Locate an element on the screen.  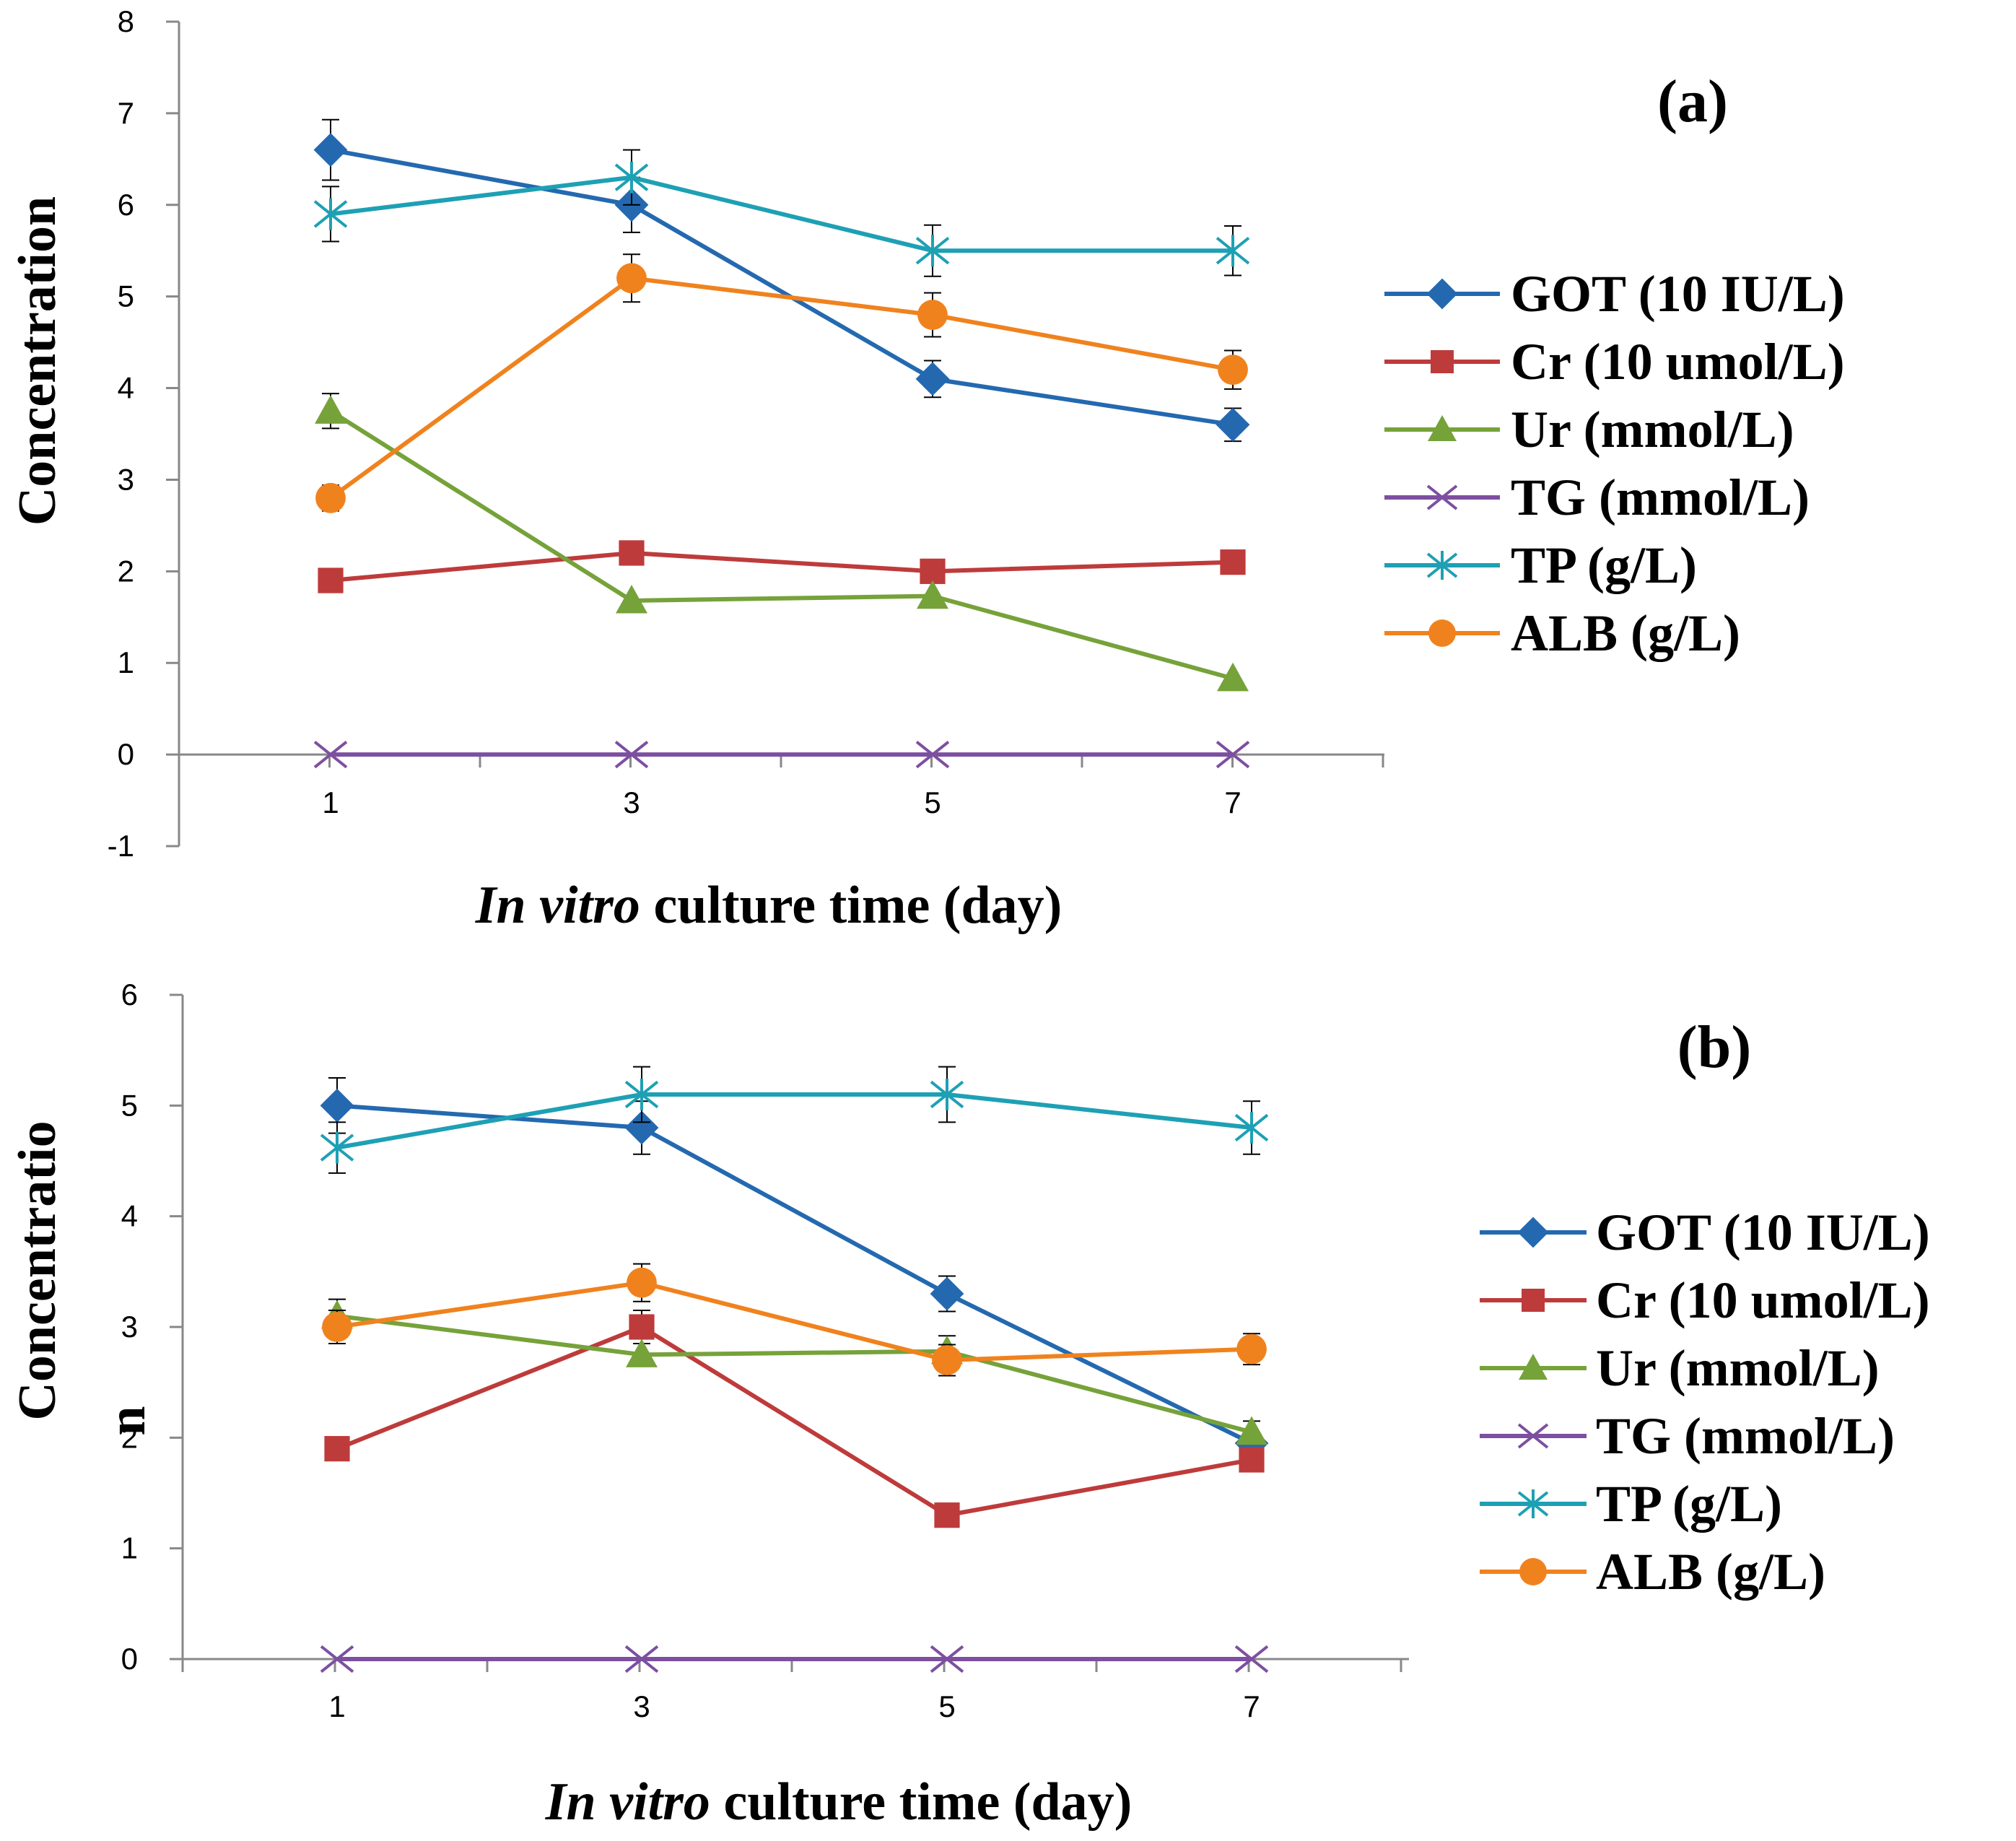
panel-a-x-tick-label: 7 is located at coordinates (1232, 802).